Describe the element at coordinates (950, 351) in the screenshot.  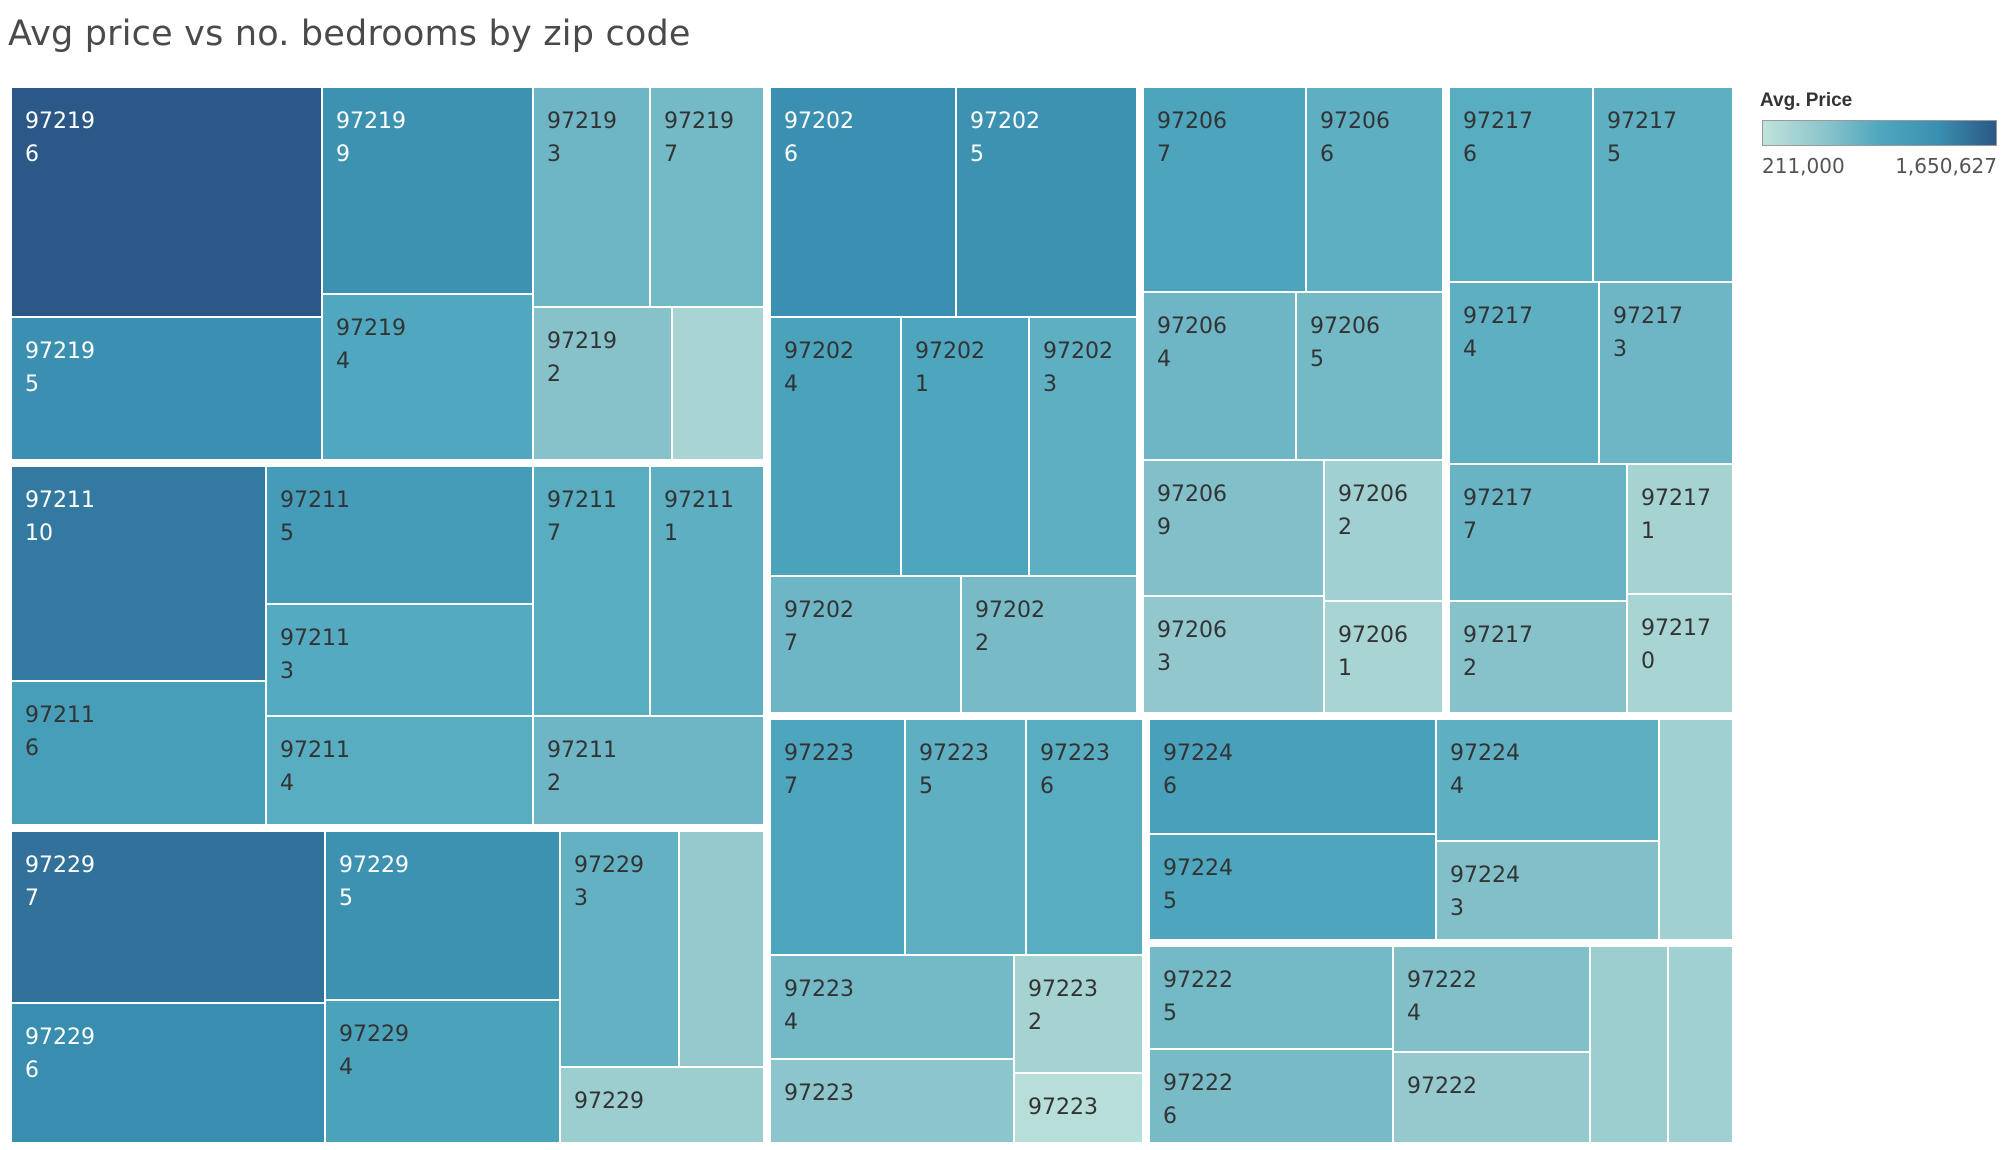
I see `cell-zip-label: 97202` at that location.